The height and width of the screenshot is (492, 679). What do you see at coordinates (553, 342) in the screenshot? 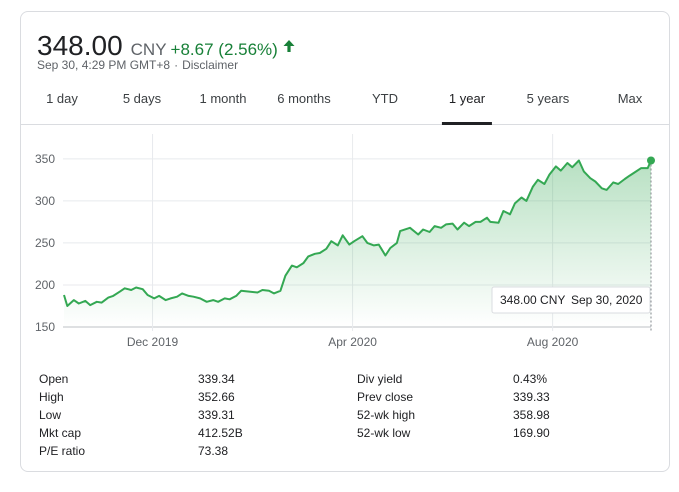
I see `x-tick-label: Aug 2020` at bounding box center [553, 342].